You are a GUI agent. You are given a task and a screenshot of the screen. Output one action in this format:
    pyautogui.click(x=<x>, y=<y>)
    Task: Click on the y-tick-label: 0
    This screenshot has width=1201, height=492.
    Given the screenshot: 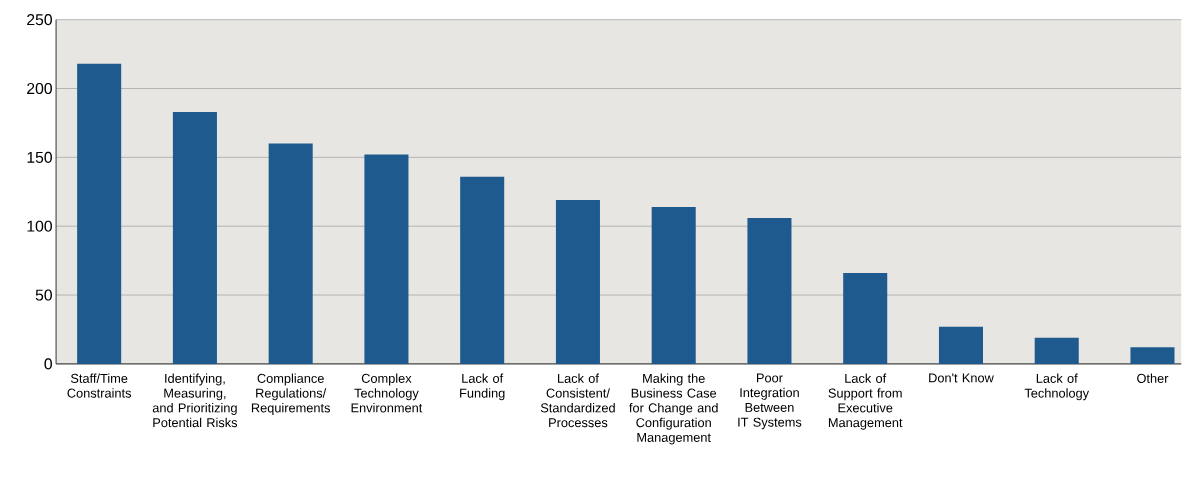 What is the action you would take?
    pyautogui.click(x=48, y=364)
    